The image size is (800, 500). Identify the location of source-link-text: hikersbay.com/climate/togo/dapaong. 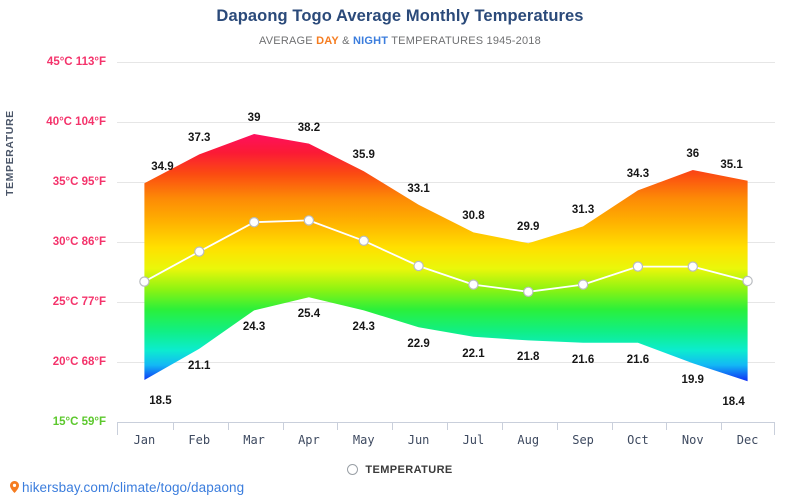
(133, 487).